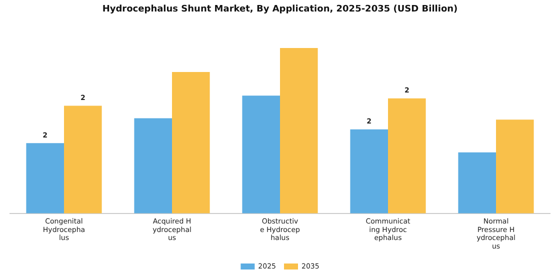 The width and height of the screenshot is (560, 280). I want to click on chart-title: Hydrocephalus Shunt Market, By Application, 2025-2035 (USD Billion), so click(280, 9).